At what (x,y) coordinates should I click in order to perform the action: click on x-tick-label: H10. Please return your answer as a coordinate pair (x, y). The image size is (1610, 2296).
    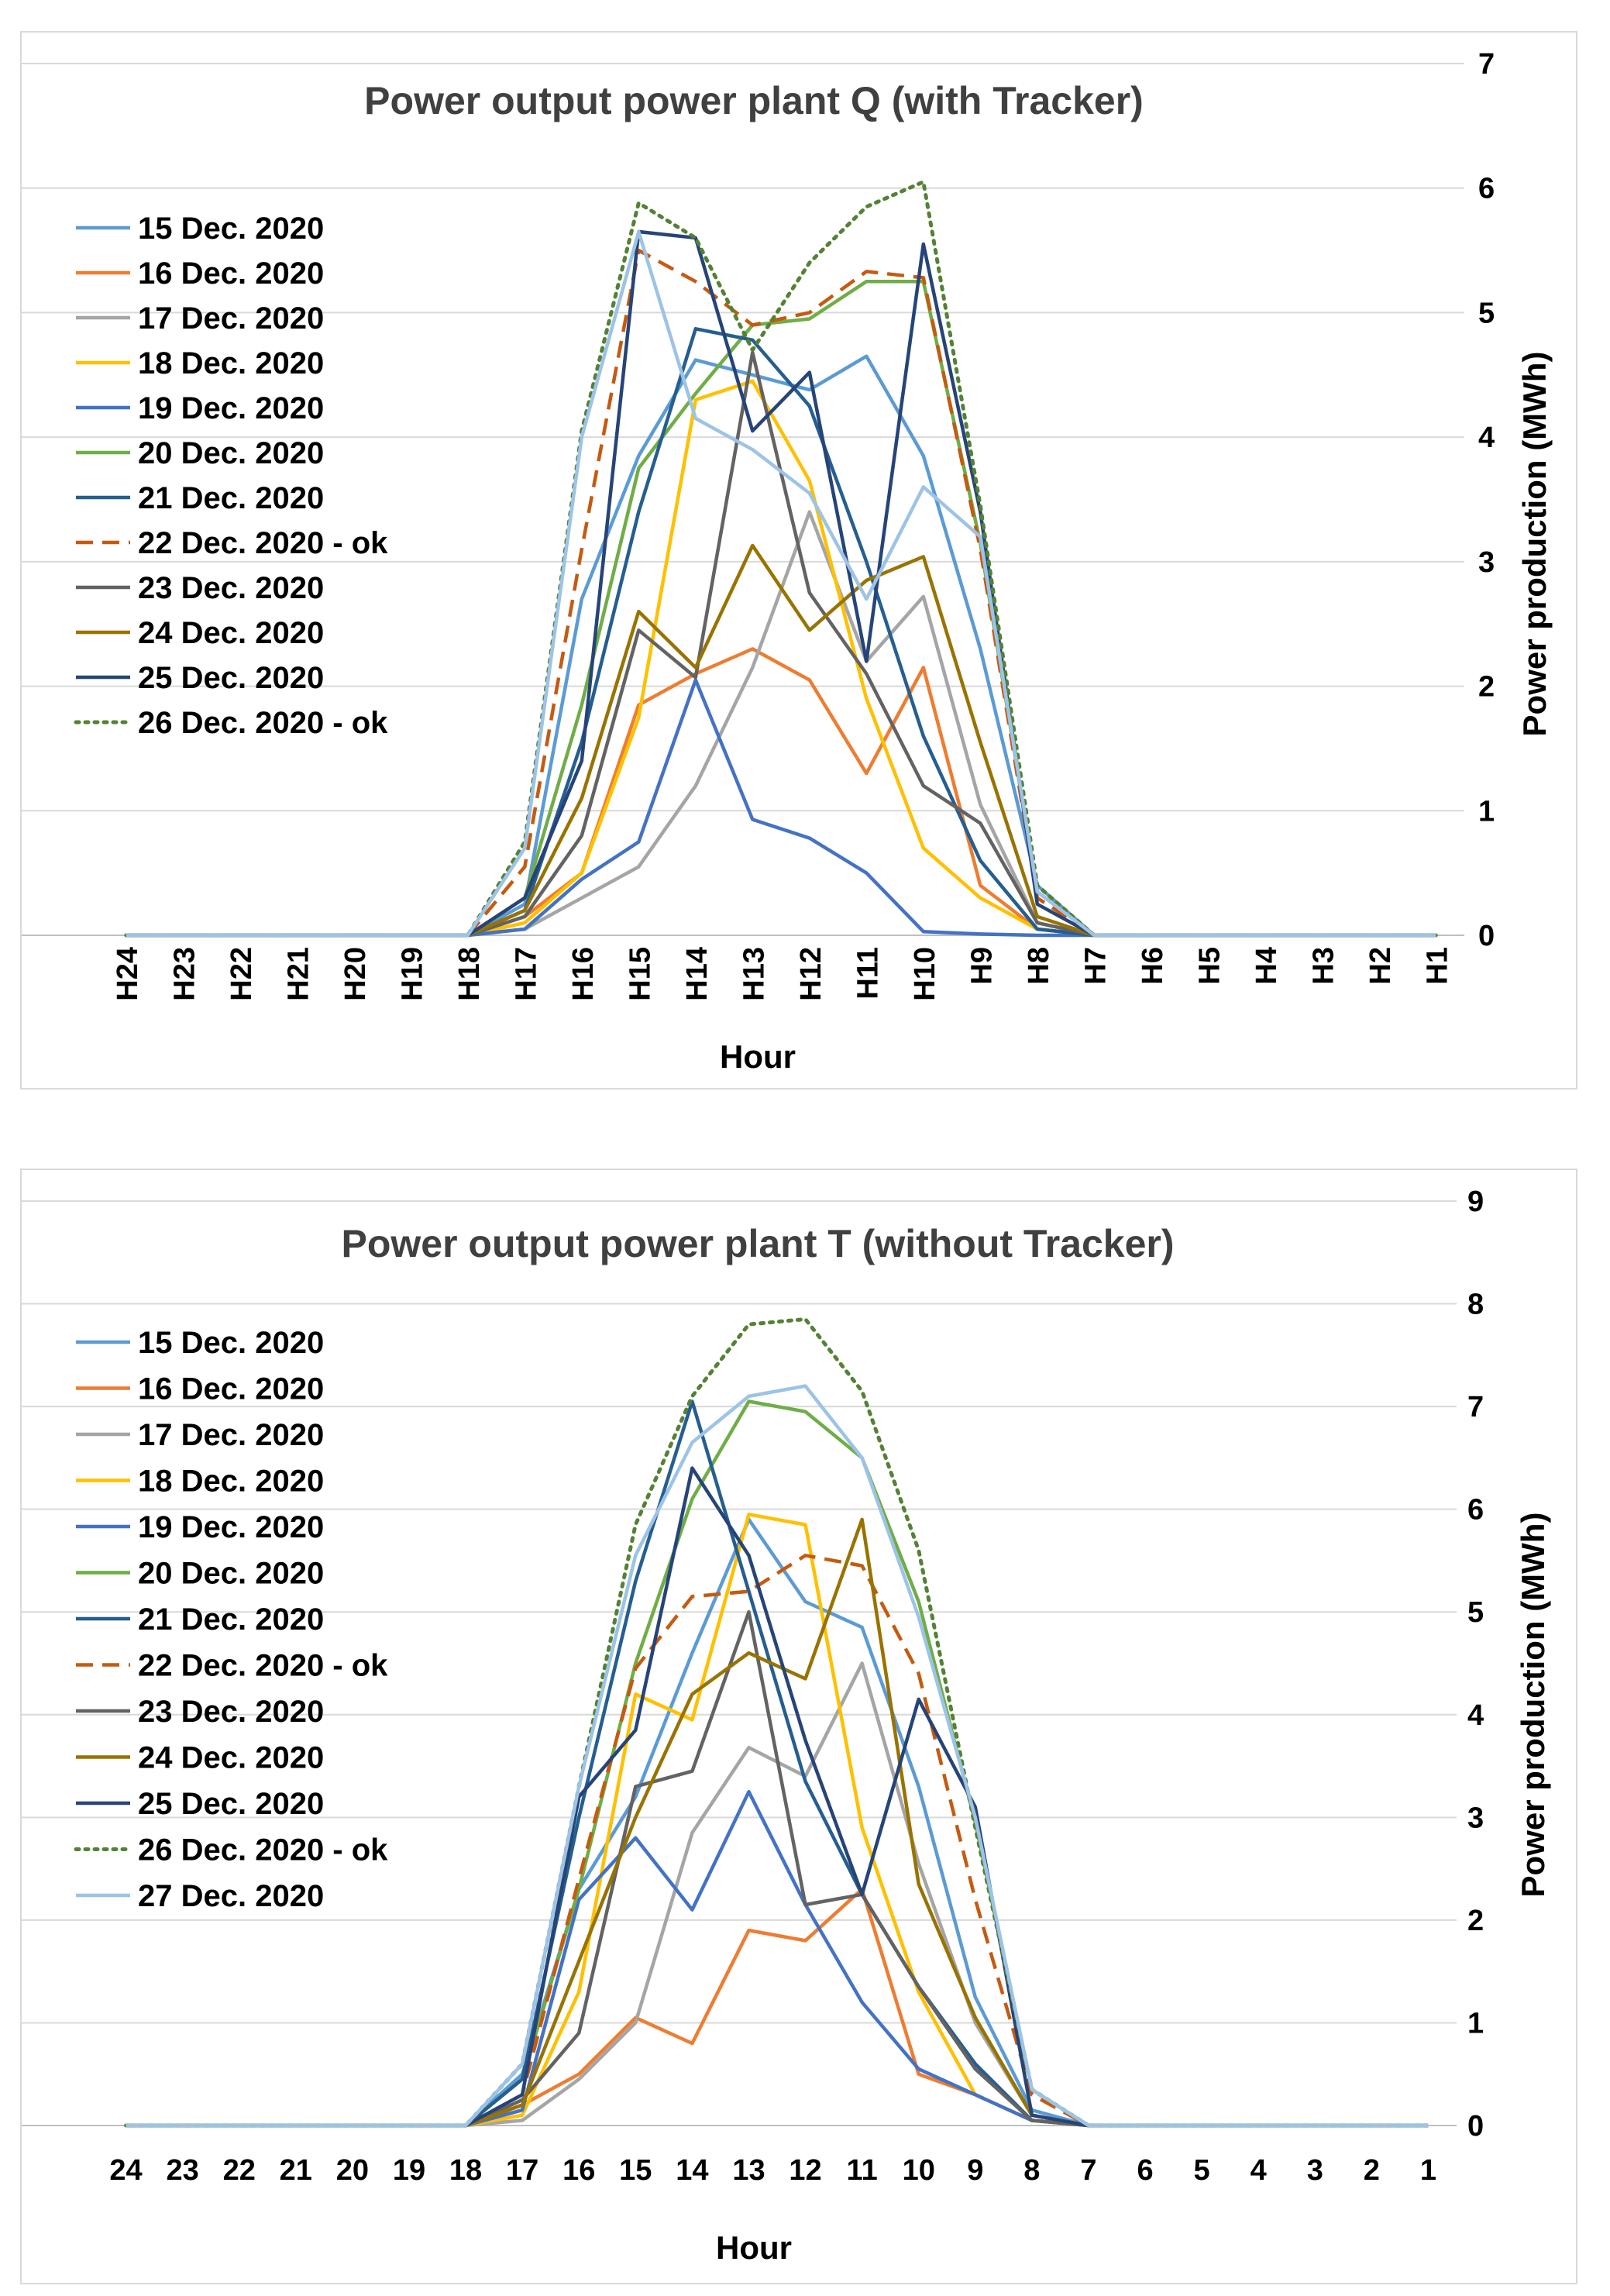
    Looking at the image, I should click on (925, 974).